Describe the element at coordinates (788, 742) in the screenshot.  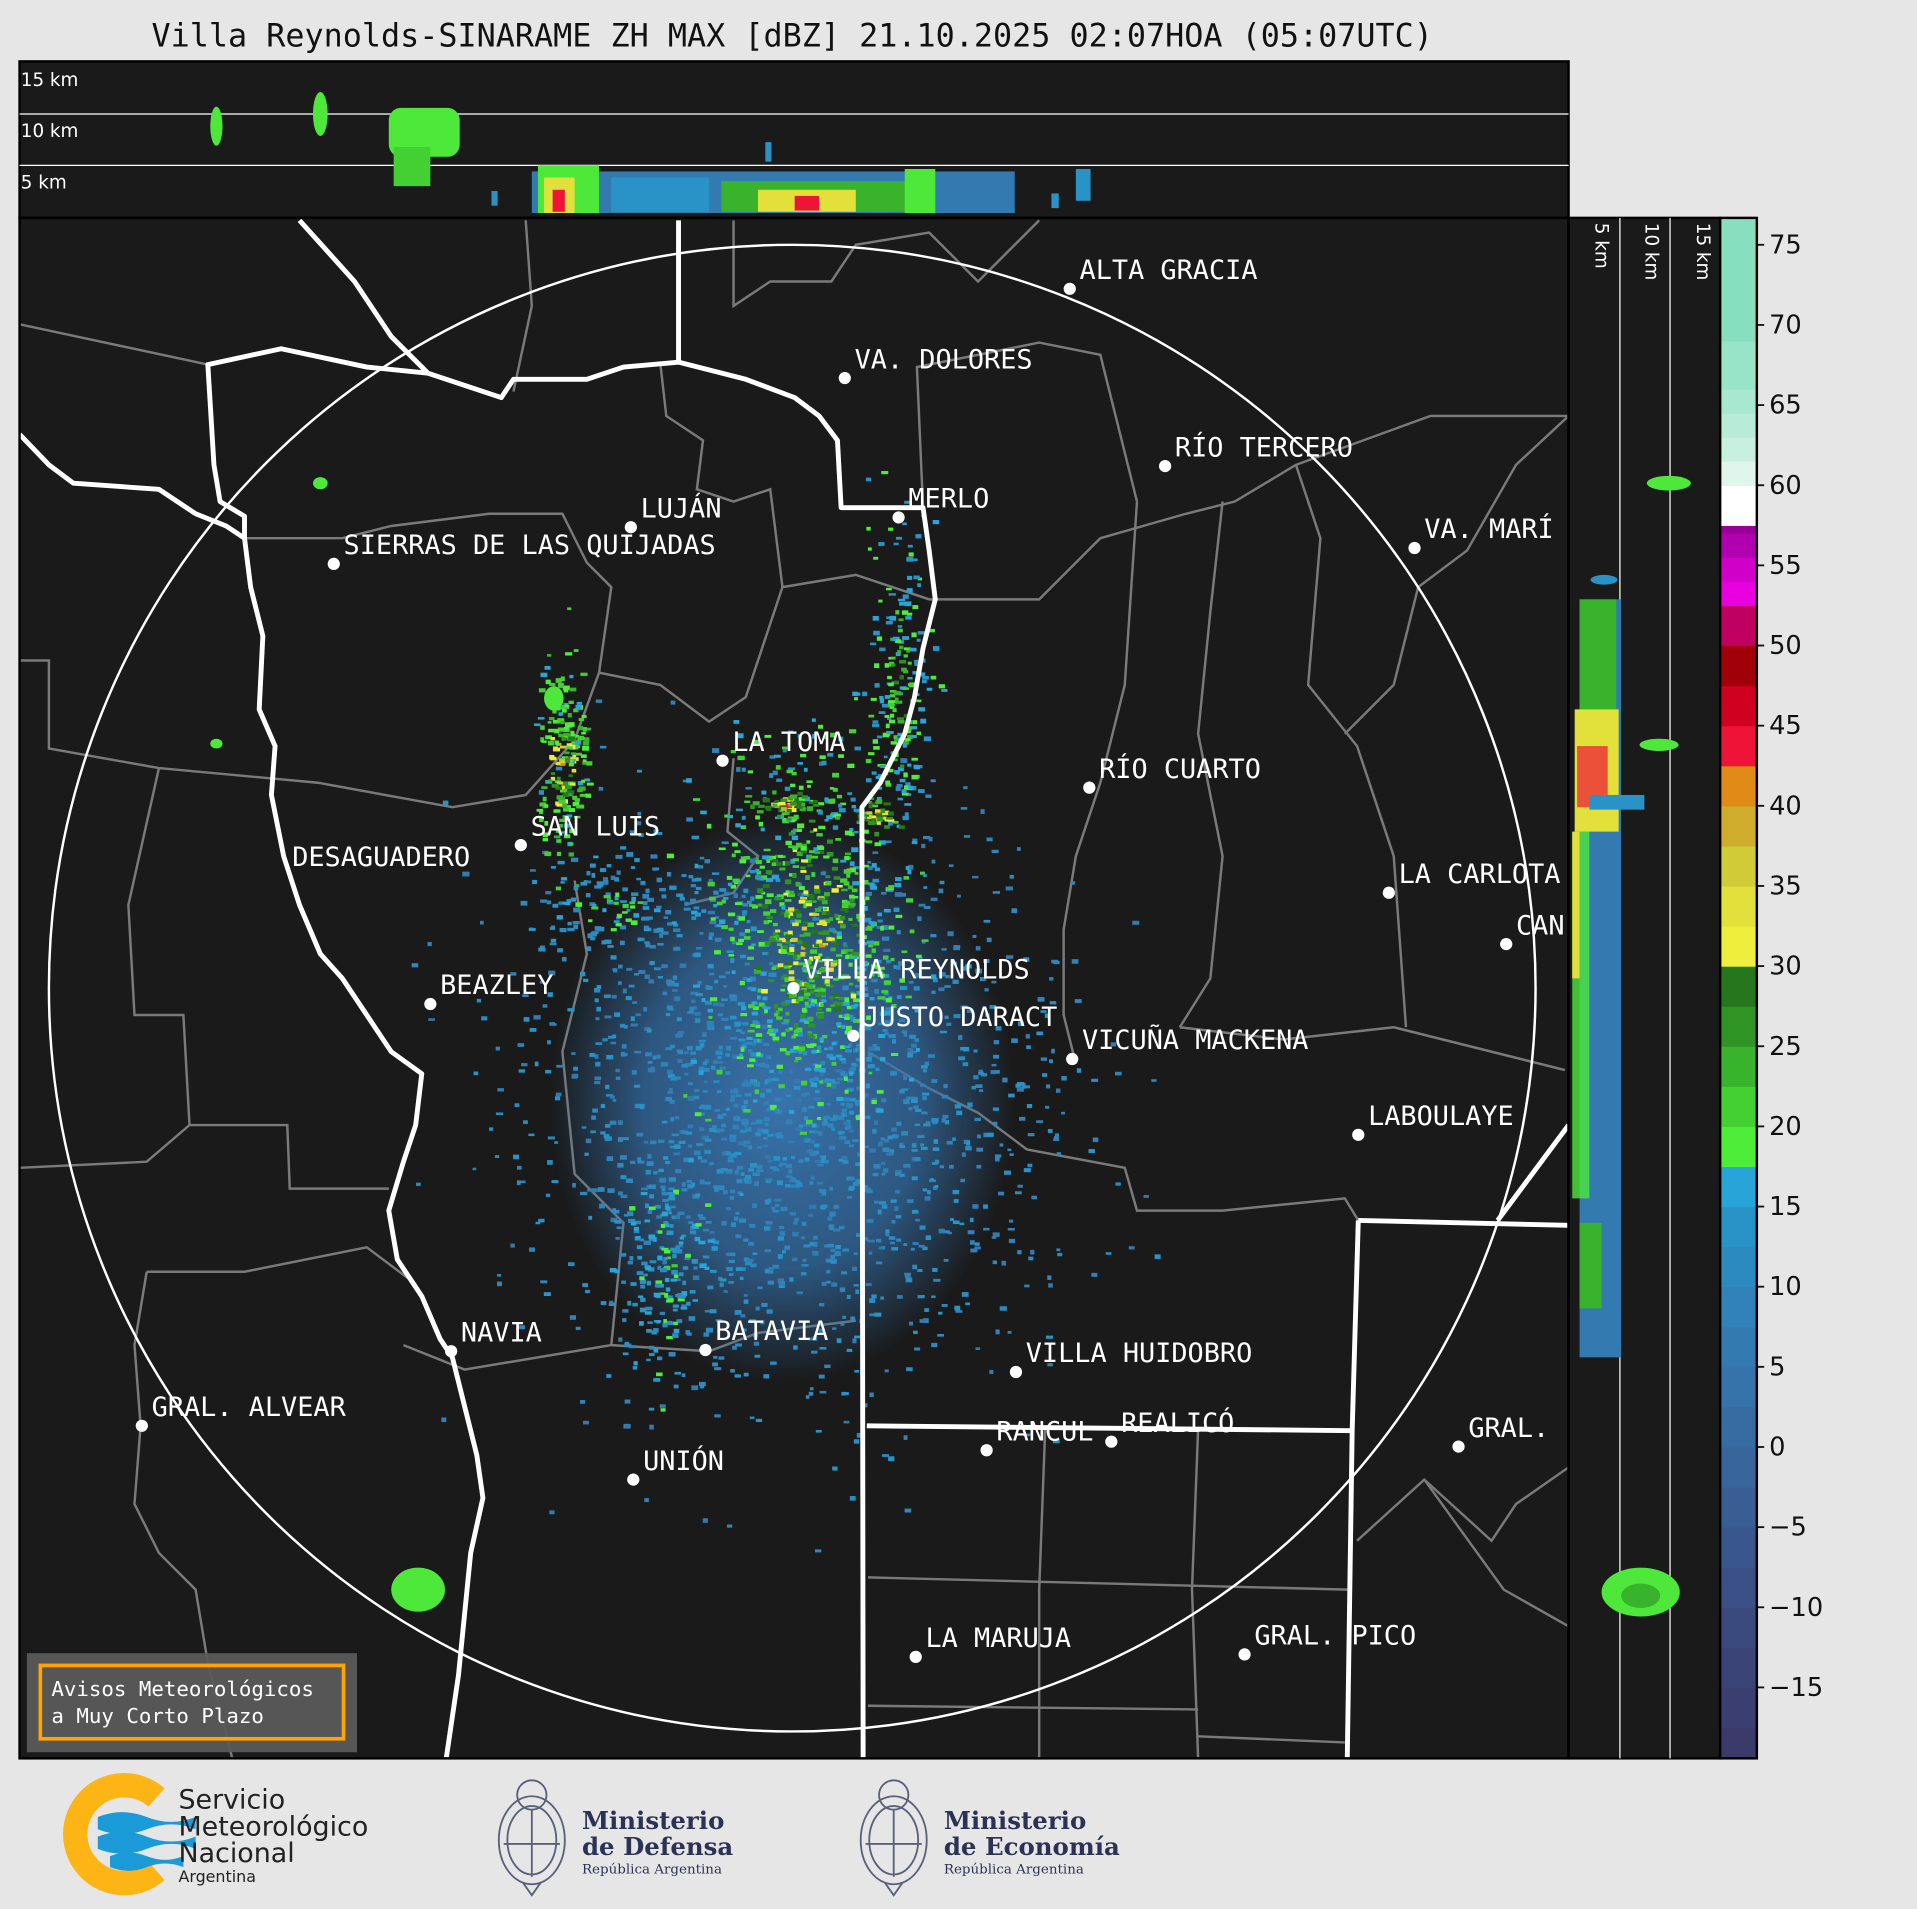
I see `city-label: LA TOMA` at that location.